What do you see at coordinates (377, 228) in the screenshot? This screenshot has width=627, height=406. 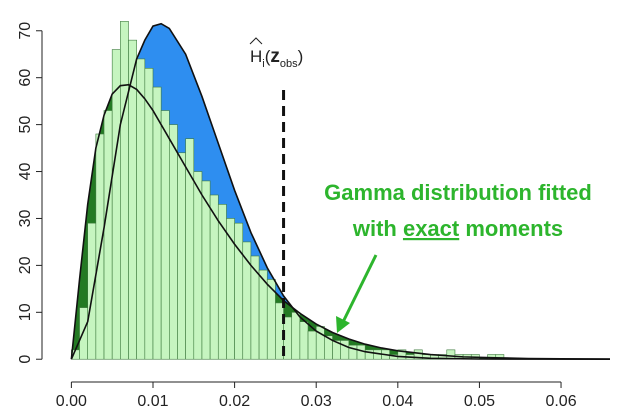 I see `annotation-pre: with` at bounding box center [377, 228].